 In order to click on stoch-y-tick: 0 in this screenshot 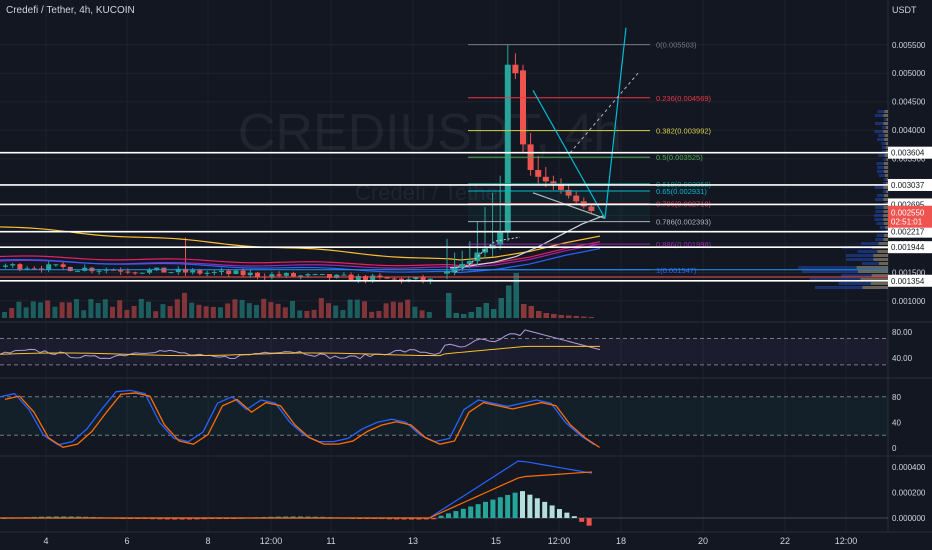, I will do `click(894, 448)`.